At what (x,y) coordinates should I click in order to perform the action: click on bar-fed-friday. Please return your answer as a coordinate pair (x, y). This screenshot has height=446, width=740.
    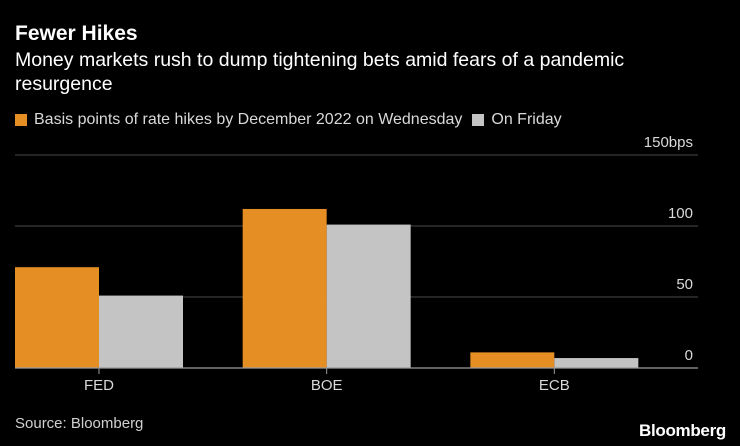
    Looking at the image, I should click on (141, 331).